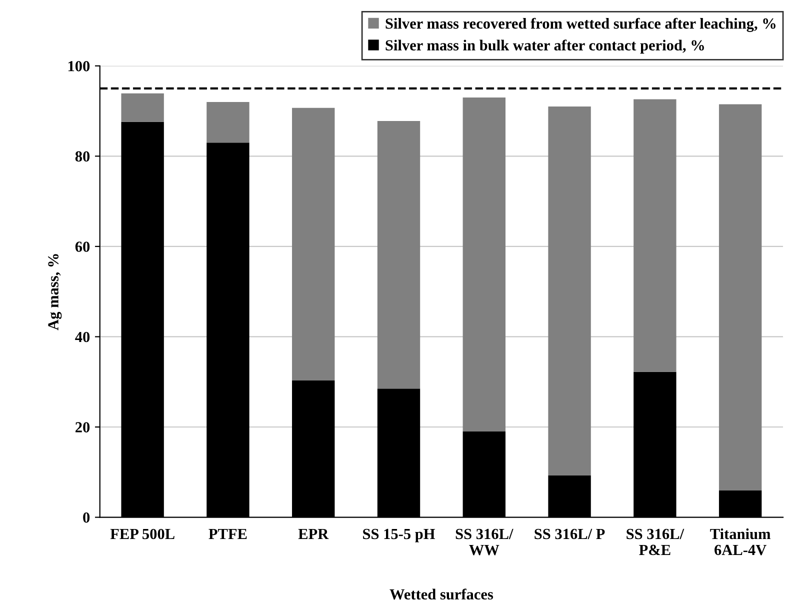 This screenshot has height=610, width=799. What do you see at coordinates (82, 156) in the screenshot?
I see `y-tick-label: 80` at bounding box center [82, 156].